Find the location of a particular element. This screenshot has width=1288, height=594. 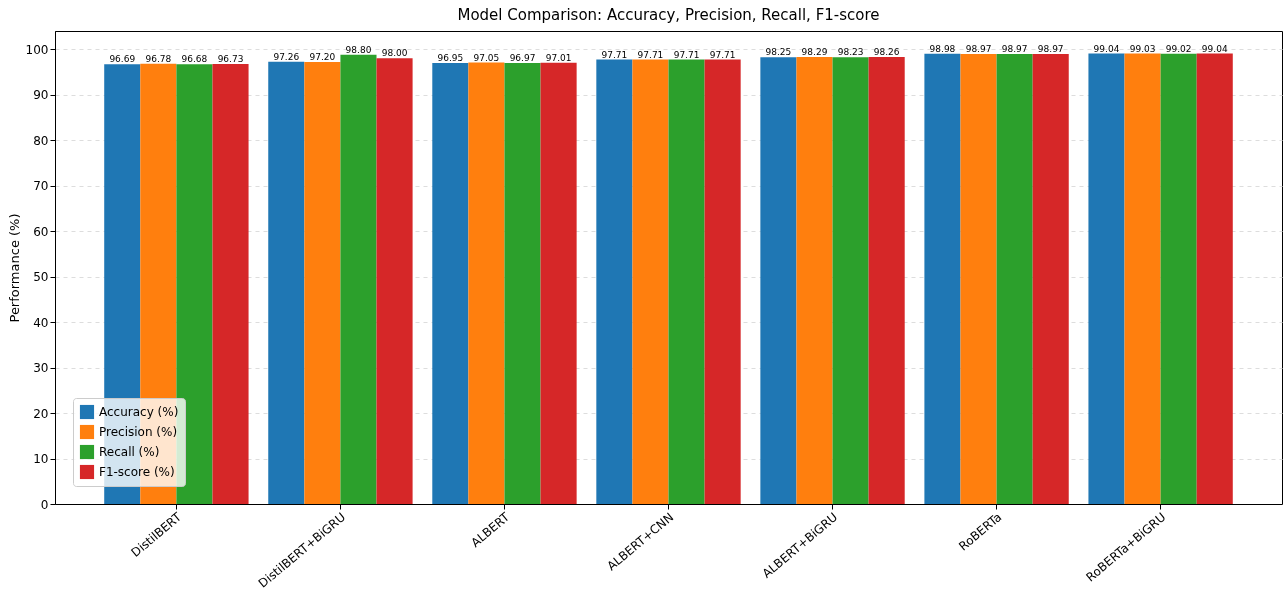

y-tick-label: 0 is located at coordinates (44, 504).